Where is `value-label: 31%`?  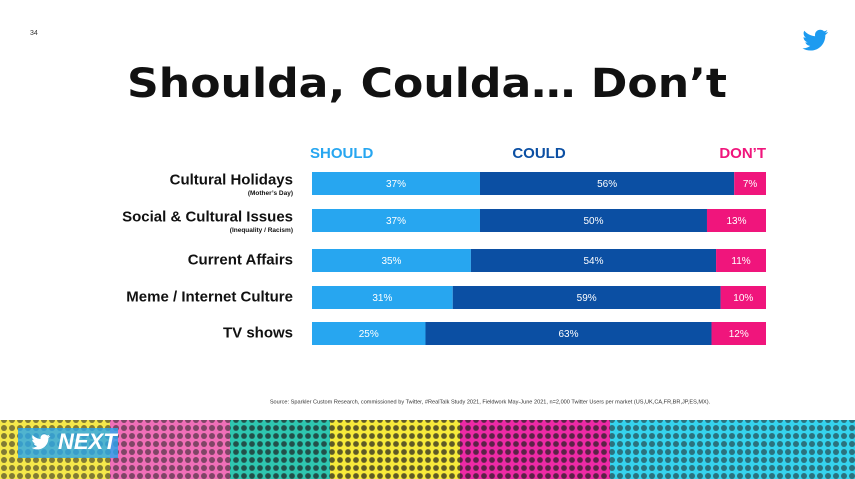
value-label: 31% is located at coordinates (382, 298).